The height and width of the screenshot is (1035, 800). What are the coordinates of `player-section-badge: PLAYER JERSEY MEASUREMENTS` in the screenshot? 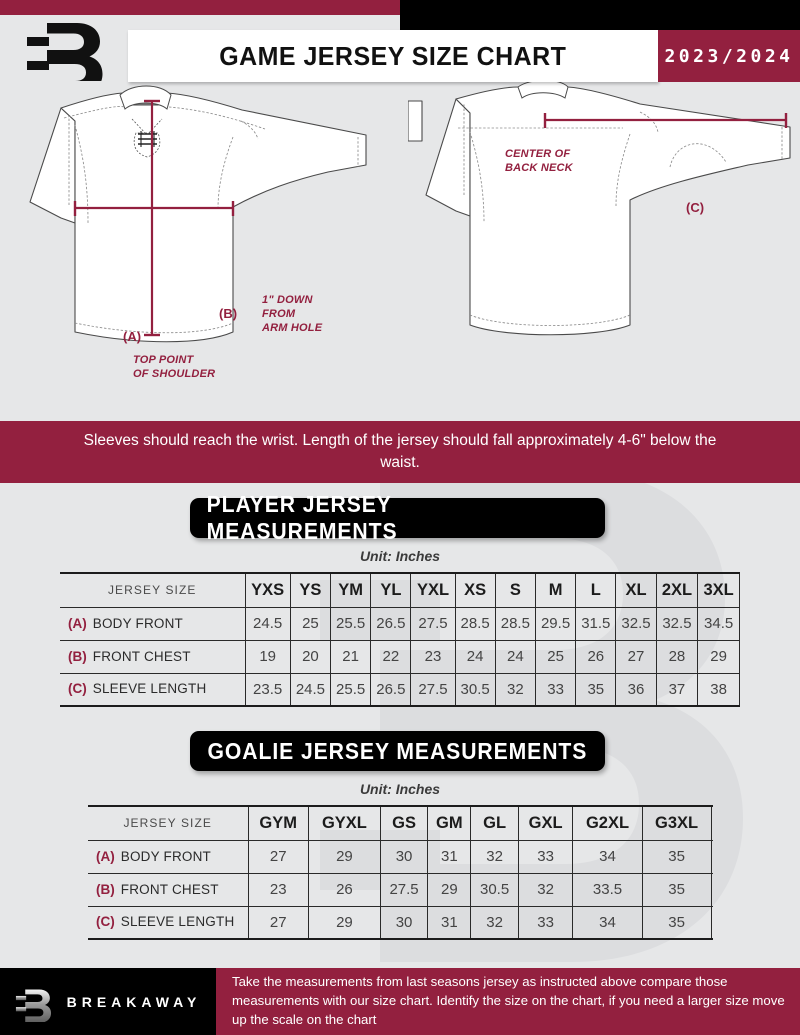 It's located at (397, 517).